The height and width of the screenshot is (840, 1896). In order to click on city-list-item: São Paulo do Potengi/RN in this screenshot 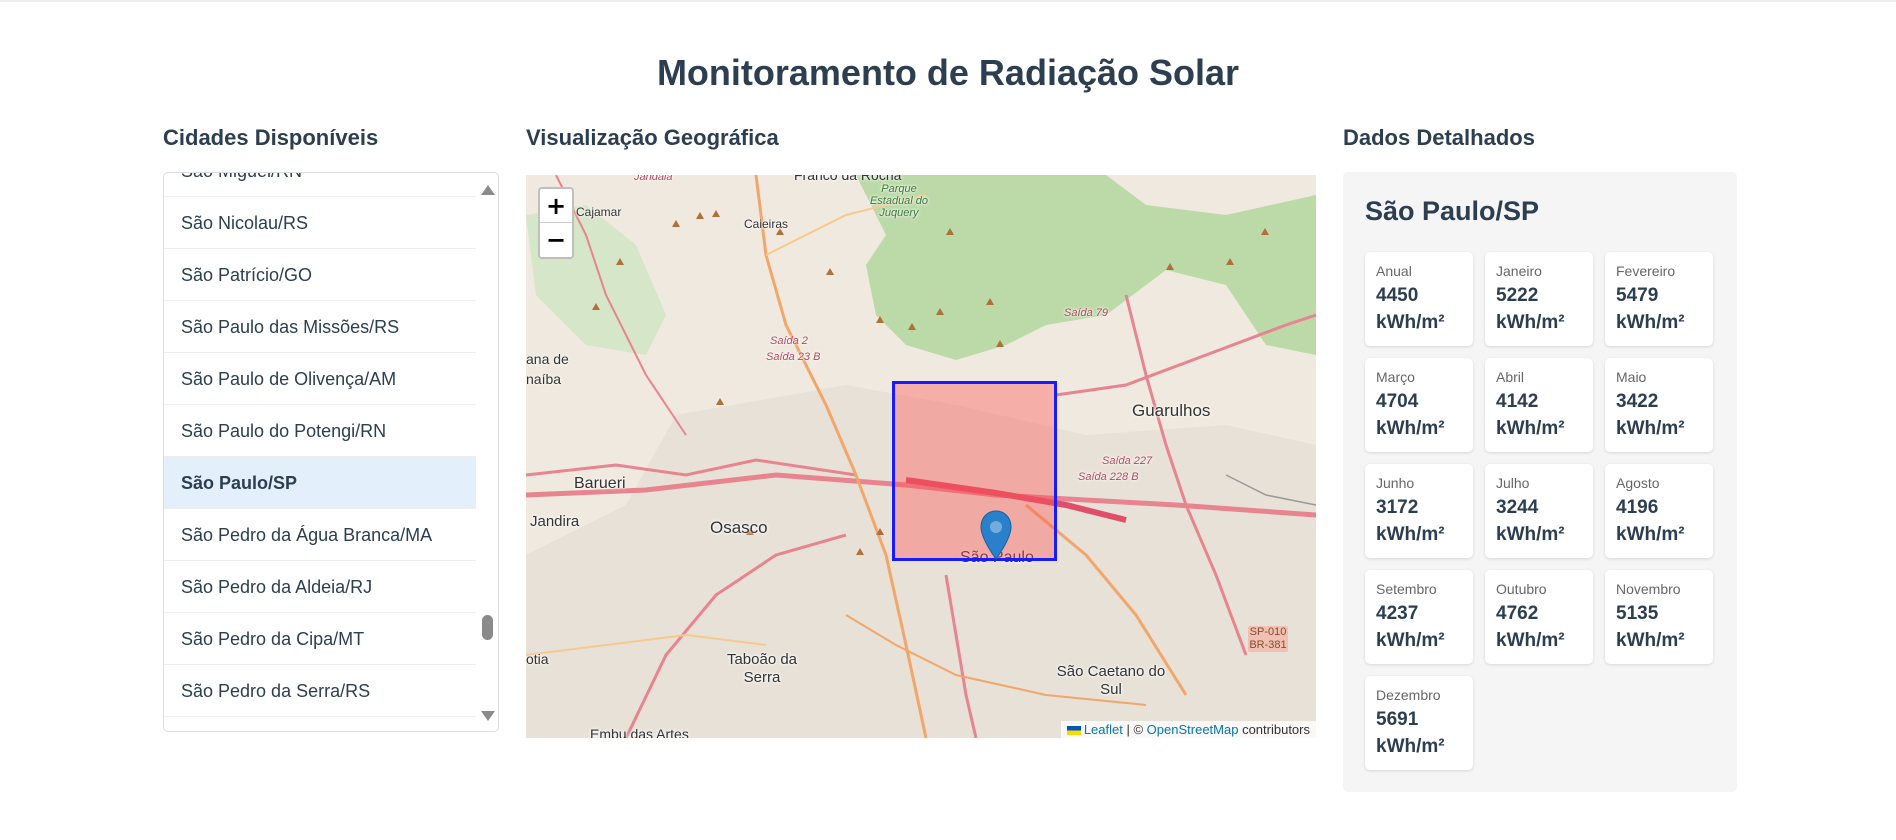, I will do `click(320, 431)`.